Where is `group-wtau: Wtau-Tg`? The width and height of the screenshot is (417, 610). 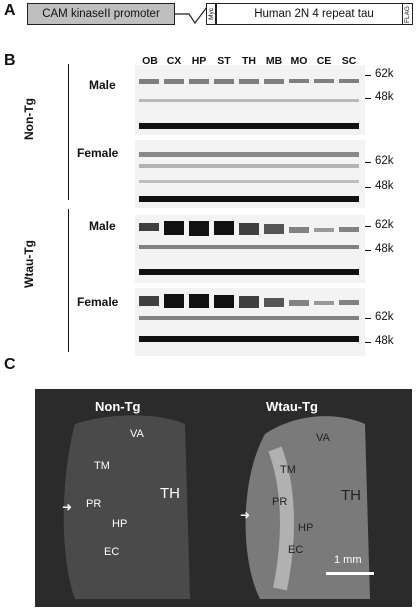 group-wtau: Wtau-Tg is located at coordinates (29, 264).